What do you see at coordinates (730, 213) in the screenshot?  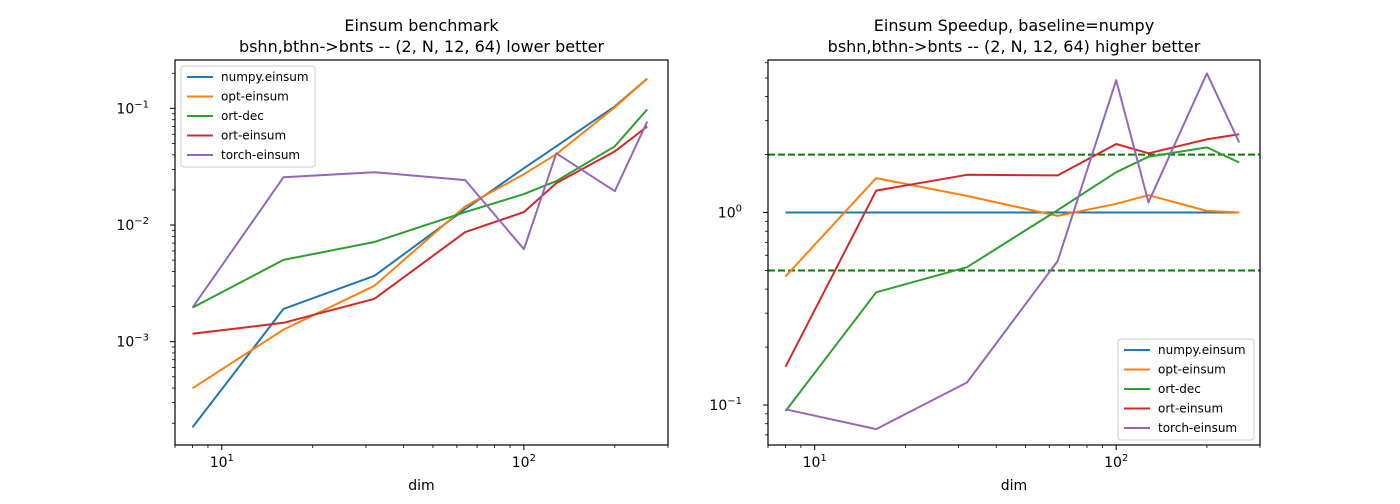 I see `y-tick-label: 10⁰` at bounding box center [730, 213].